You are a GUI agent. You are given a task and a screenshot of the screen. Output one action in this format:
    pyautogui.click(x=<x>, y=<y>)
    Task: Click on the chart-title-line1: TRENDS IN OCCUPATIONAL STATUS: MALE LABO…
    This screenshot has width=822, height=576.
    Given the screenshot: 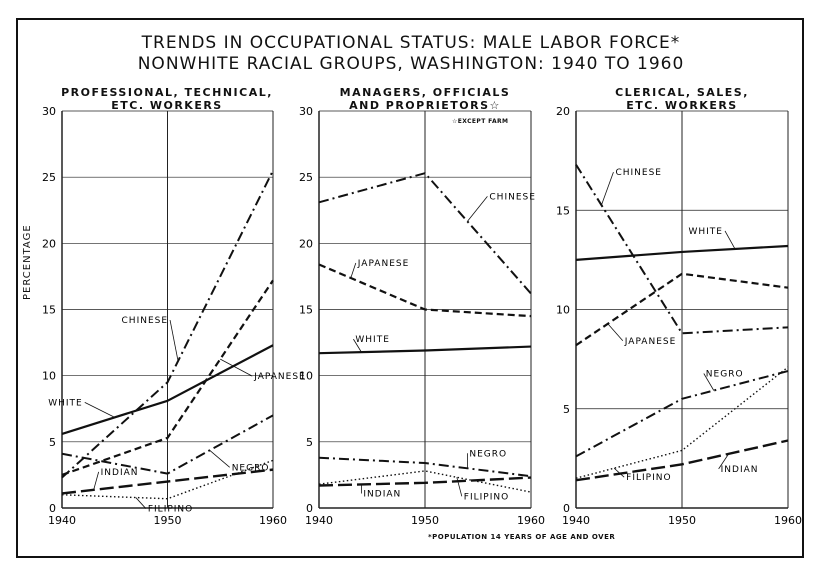 What is the action you would take?
    pyautogui.click(x=411, y=43)
    